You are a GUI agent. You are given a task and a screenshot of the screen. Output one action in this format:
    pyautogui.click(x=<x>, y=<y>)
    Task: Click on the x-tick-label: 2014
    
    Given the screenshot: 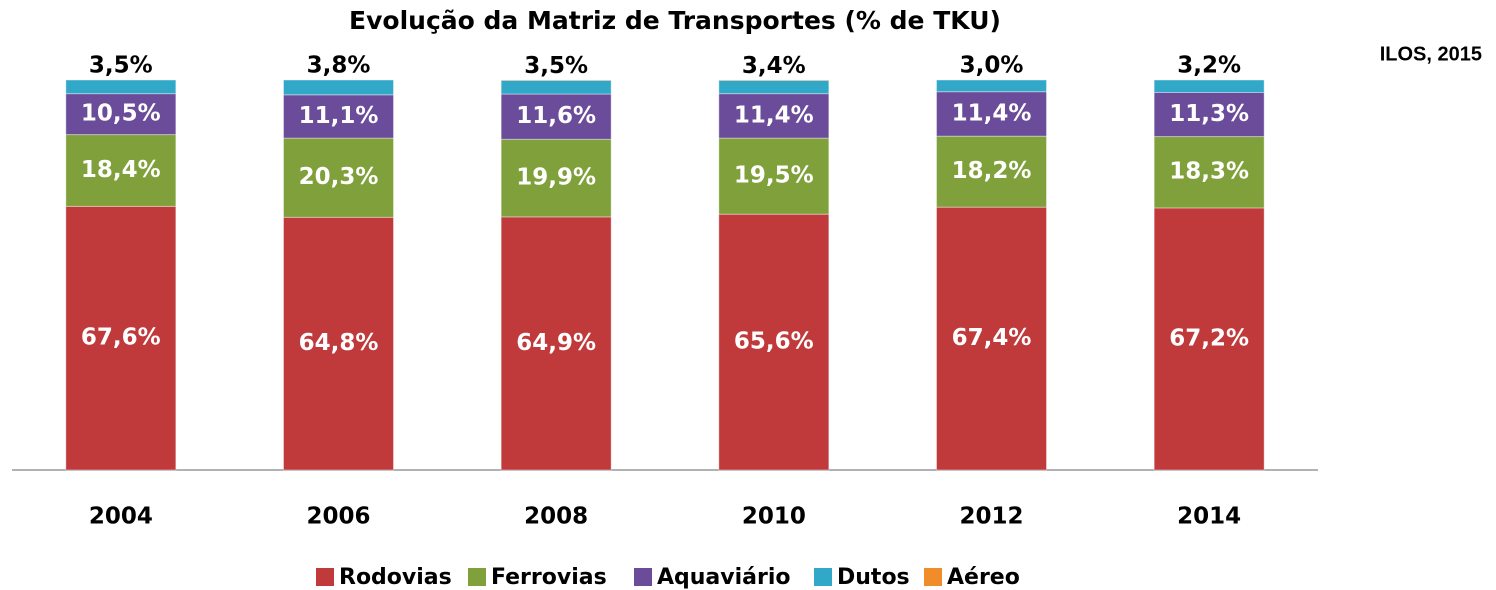 What is the action you would take?
    pyautogui.click(x=1209, y=517)
    